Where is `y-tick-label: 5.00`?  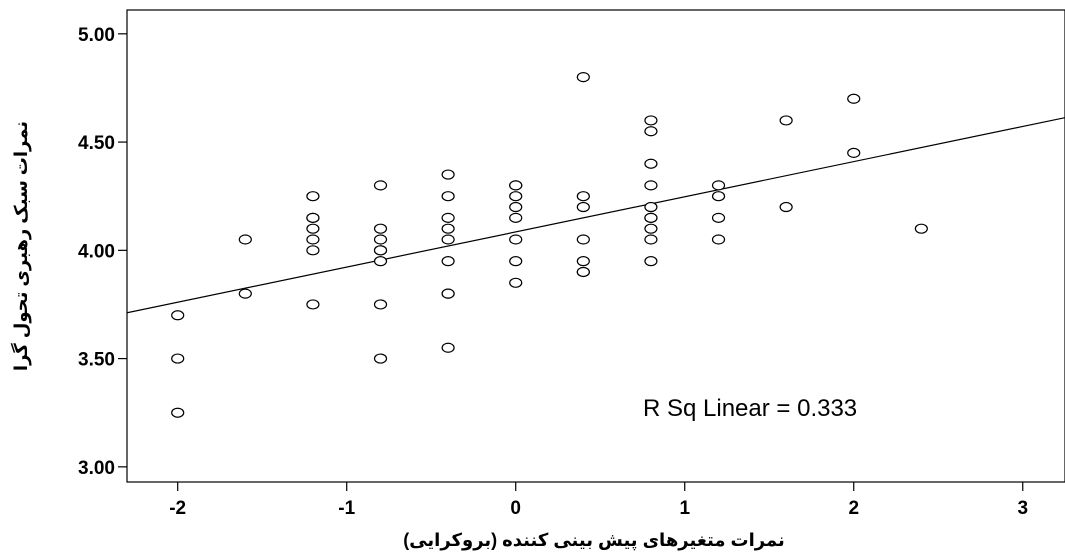
y-tick-label: 5.00 is located at coordinates (96, 35).